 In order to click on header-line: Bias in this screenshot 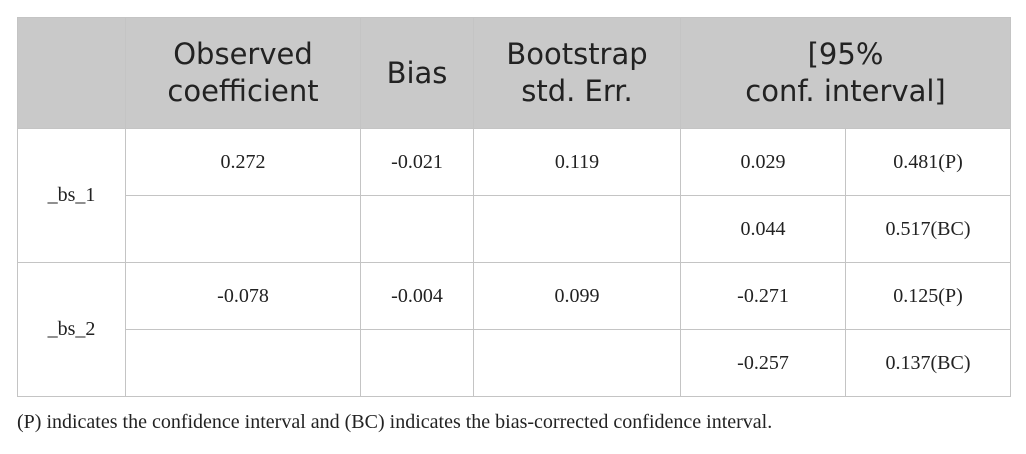, I will do `click(417, 72)`.